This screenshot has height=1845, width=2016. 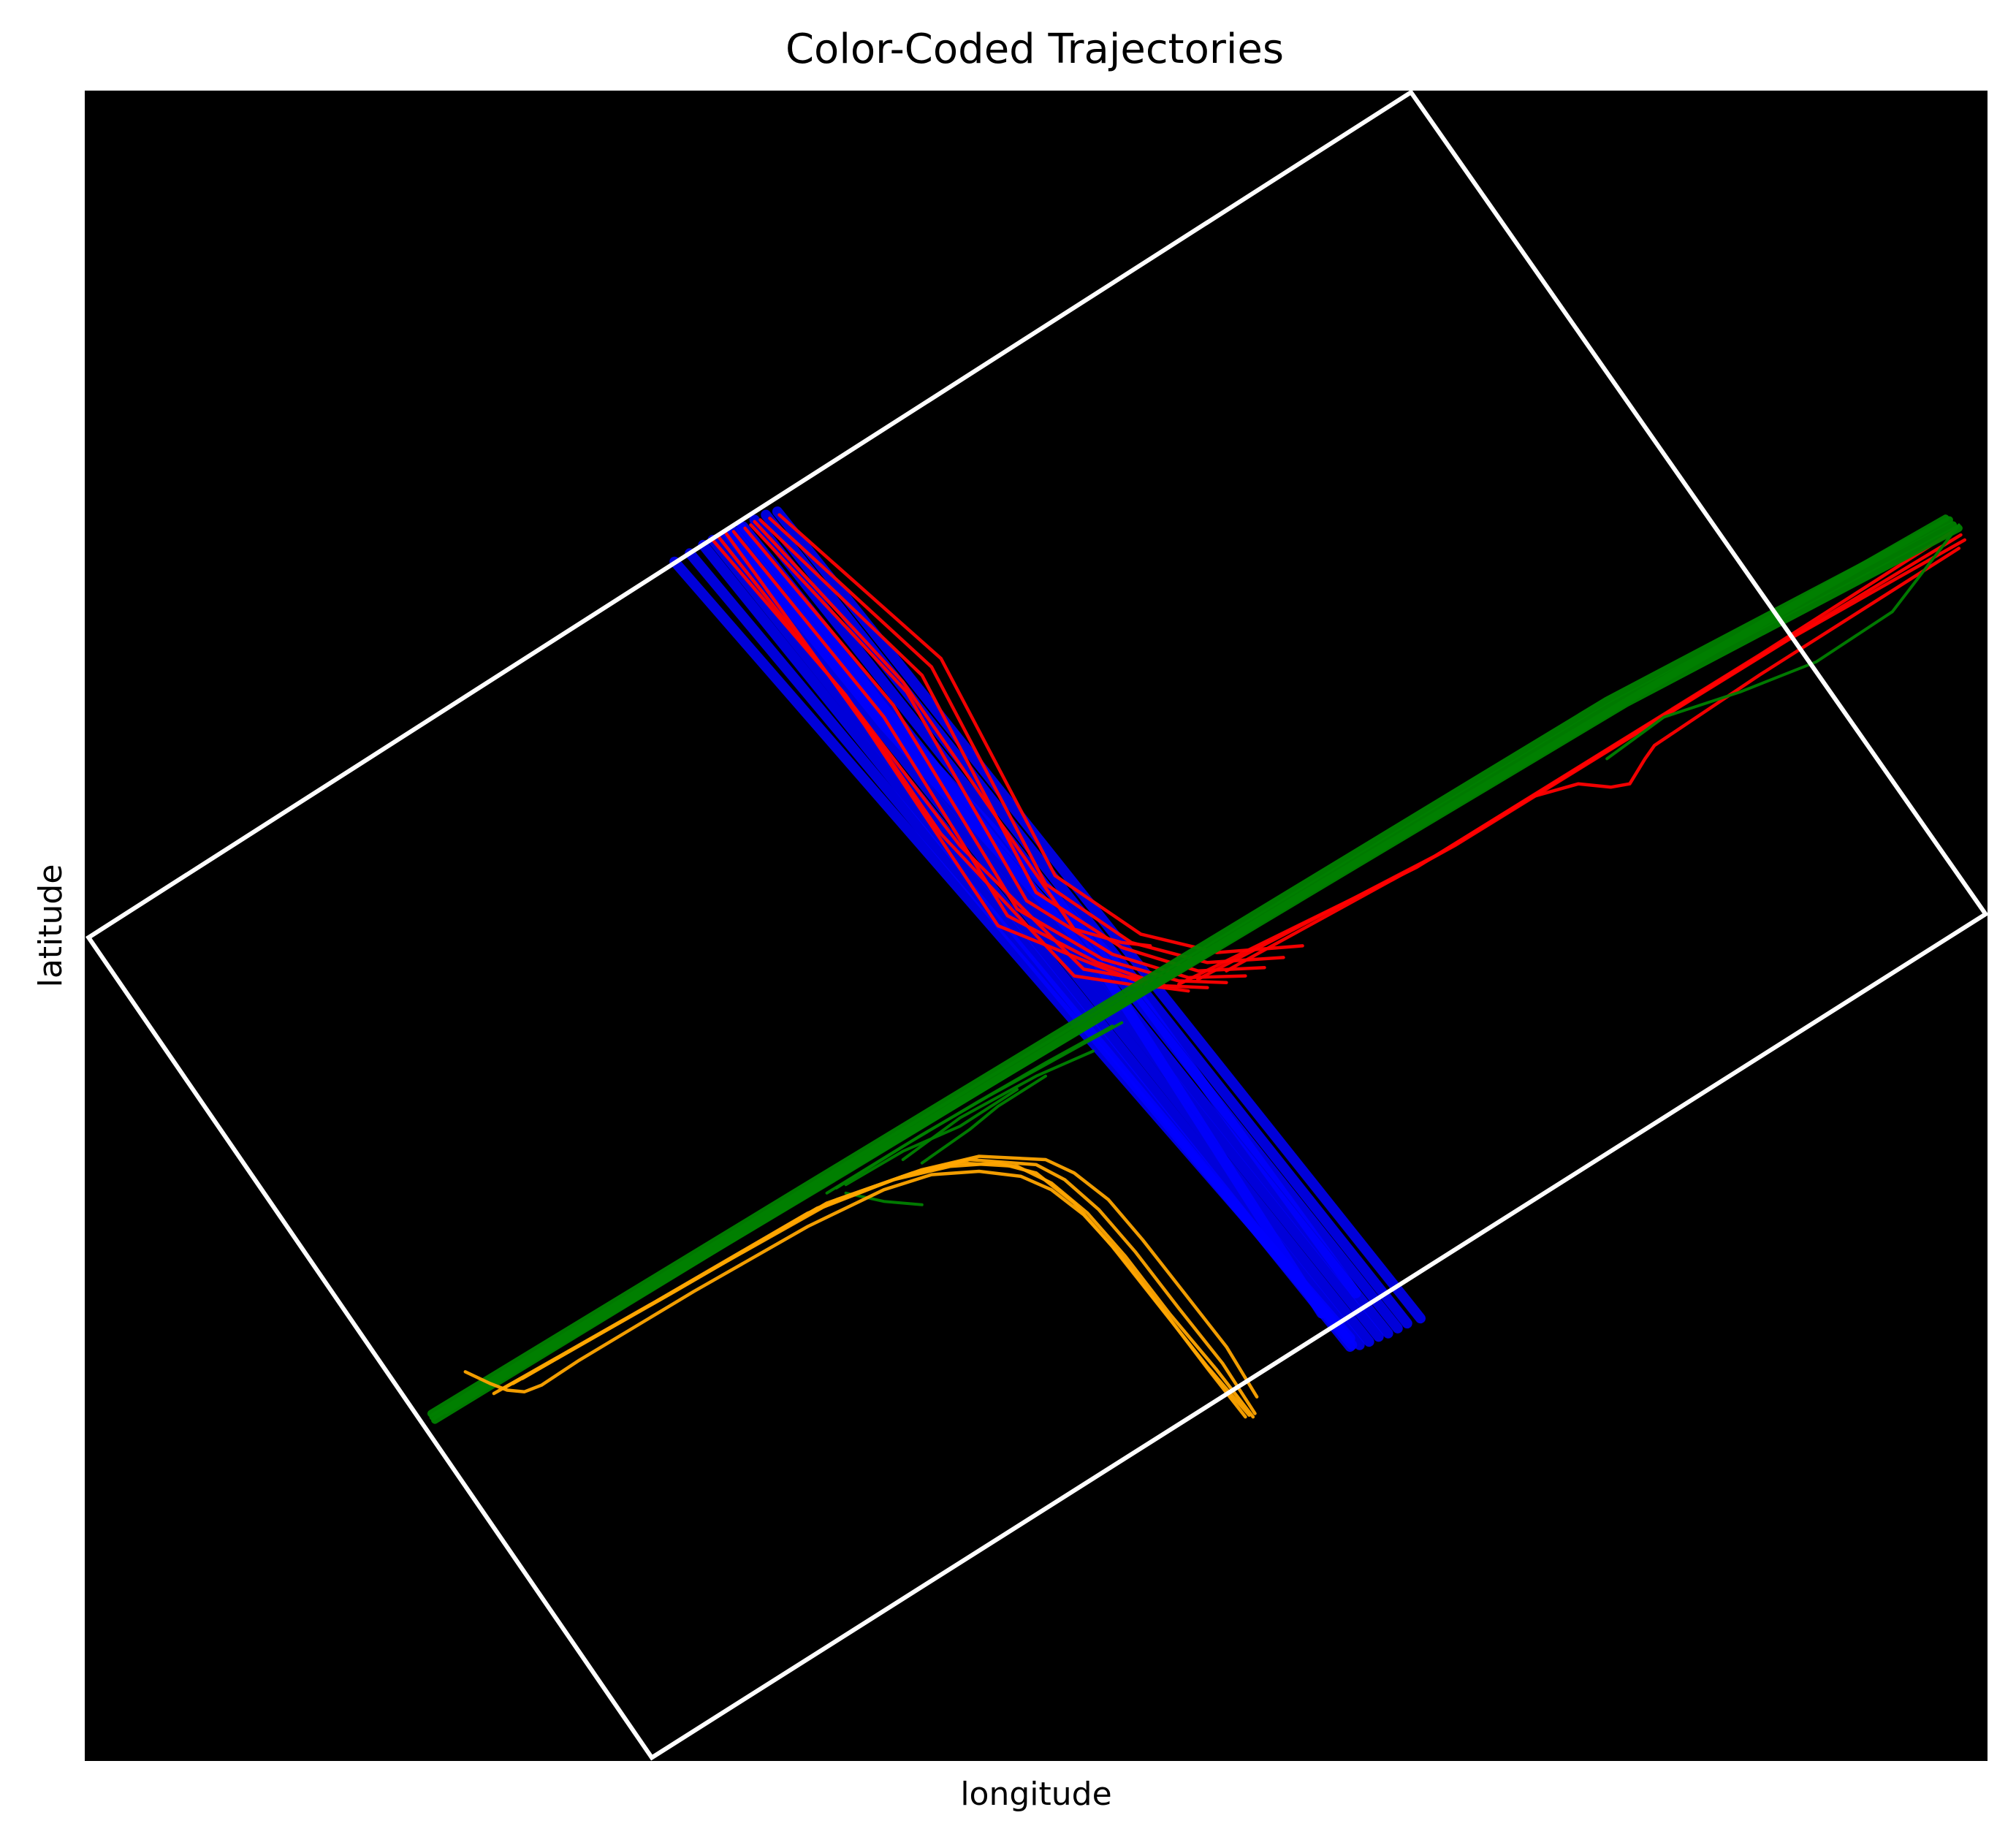 I want to click on x-axis-label: longitude, so click(x=1035, y=1794).